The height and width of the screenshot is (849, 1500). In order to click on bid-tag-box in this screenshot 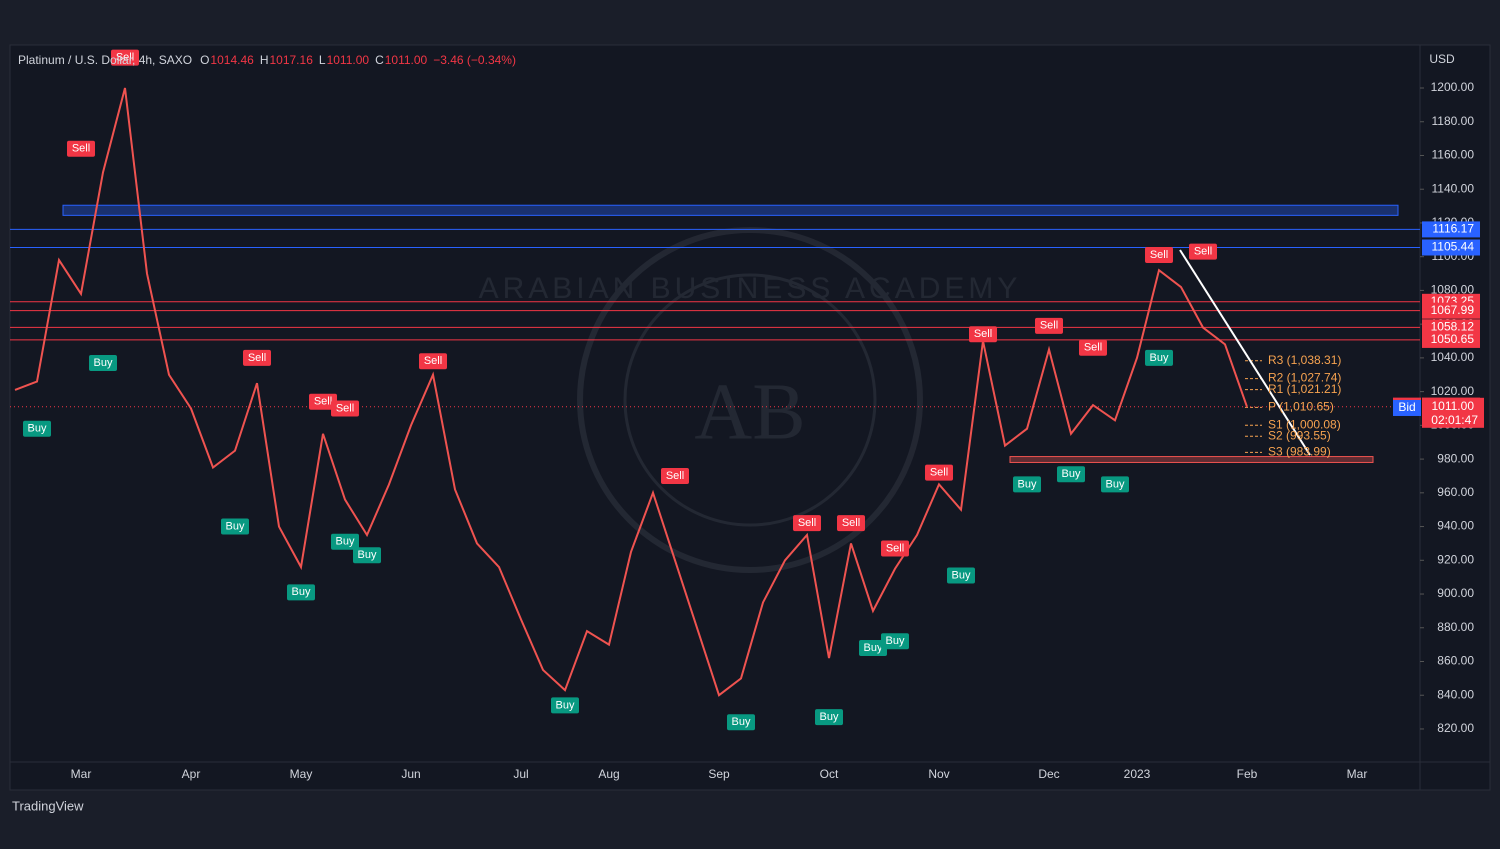, I will do `click(1407, 407)`.